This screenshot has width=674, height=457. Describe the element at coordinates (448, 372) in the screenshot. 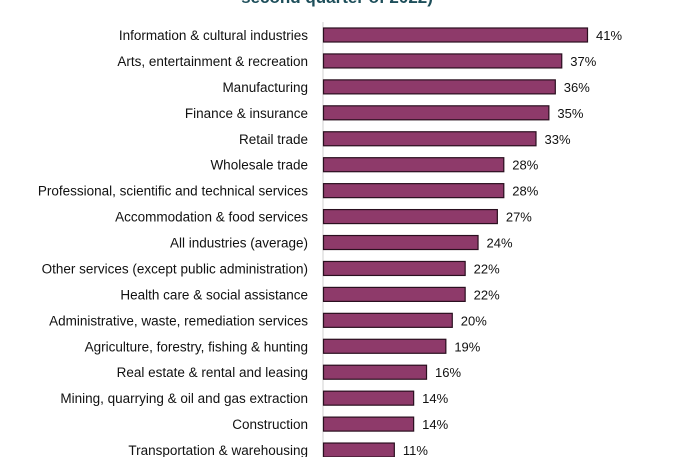

I see `data-label: 16%` at that location.